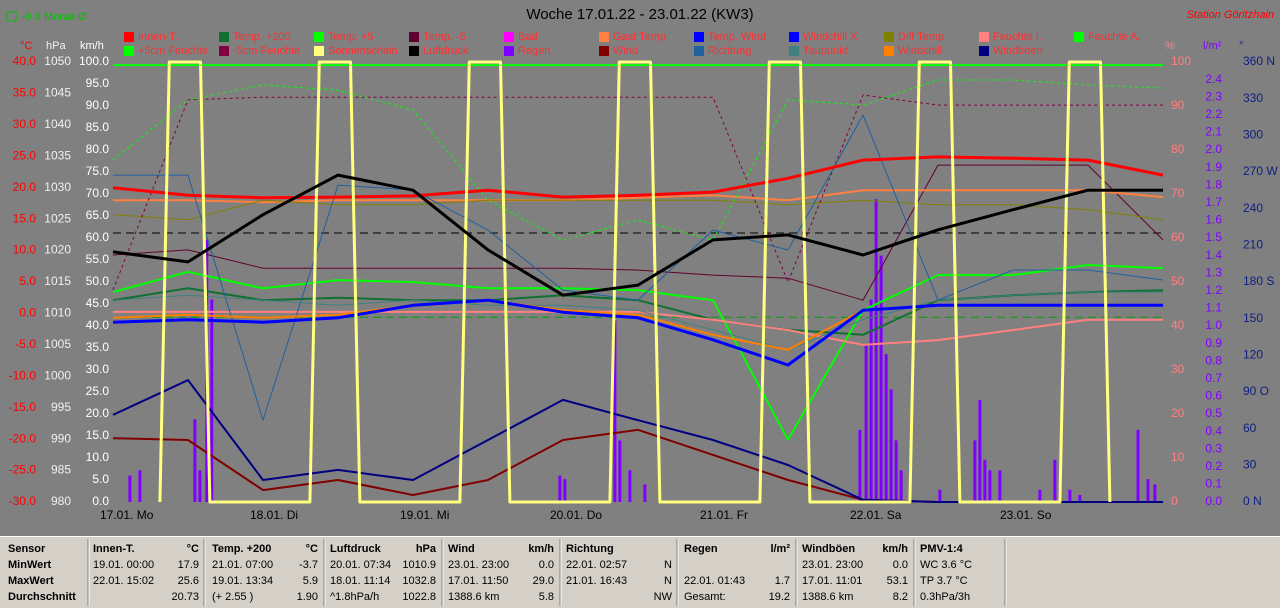  What do you see at coordinates (1213, 360) in the screenshot?
I see `y-tick-label: 0.8` at bounding box center [1213, 360].